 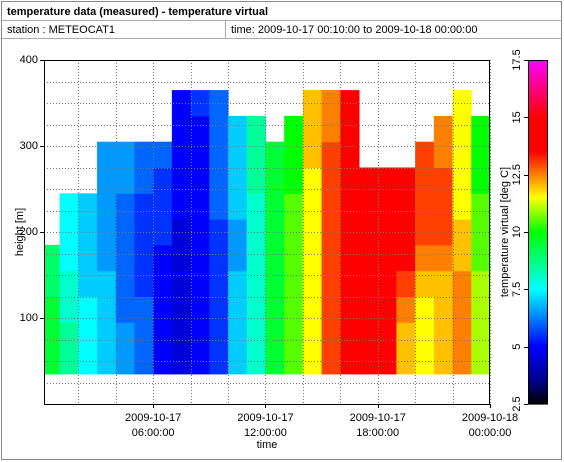 What do you see at coordinates (61, 30) in the screenshot?
I see `station: station : METEOCAT1` at bounding box center [61, 30].